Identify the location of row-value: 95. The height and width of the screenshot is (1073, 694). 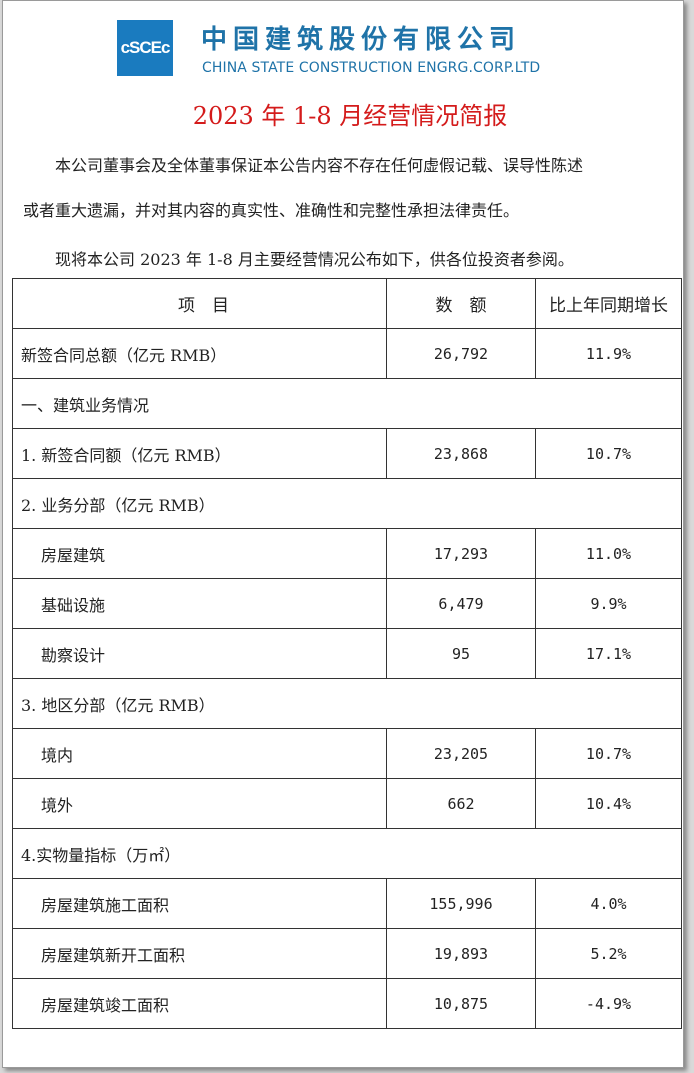
(461, 653).